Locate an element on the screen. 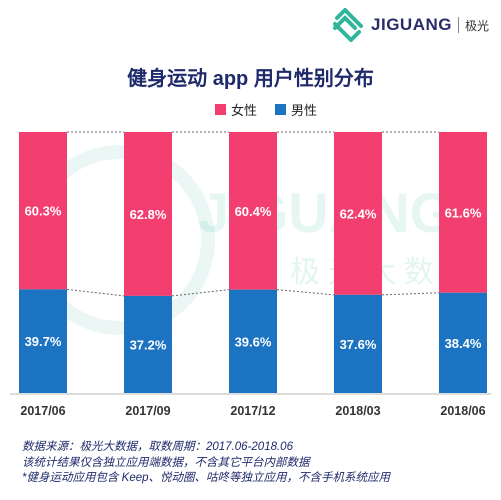 The height and width of the screenshot is (500, 501). bar-male-2017/09 is located at coordinates (148, 344).